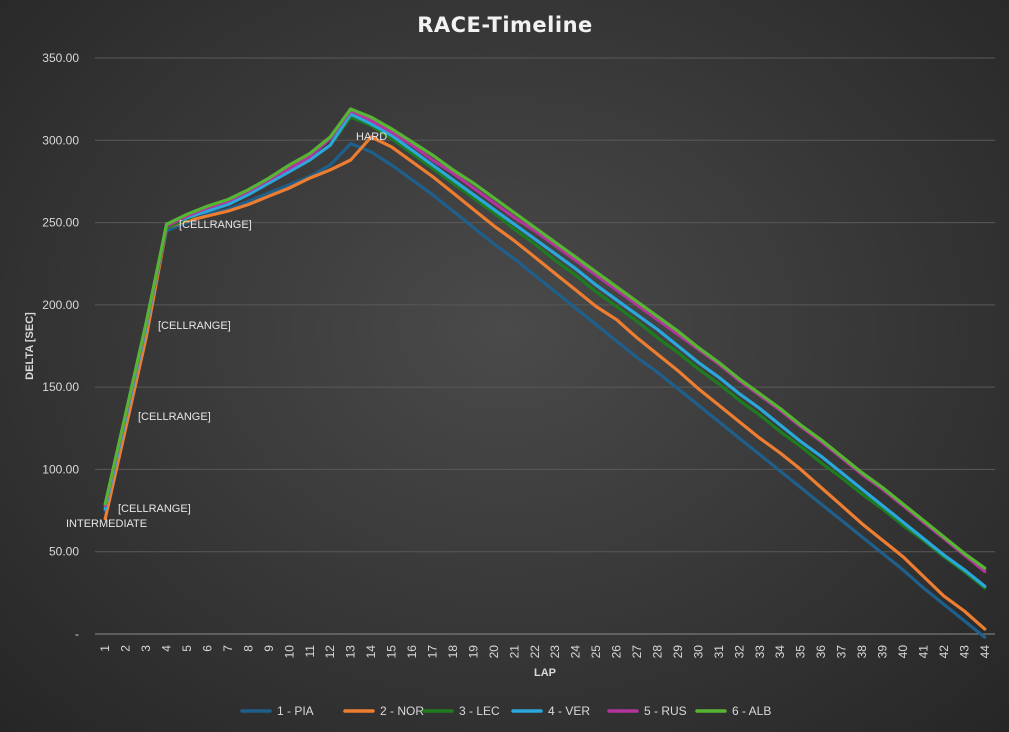  What do you see at coordinates (126, 648) in the screenshot?
I see `x-tick-label: 2` at bounding box center [126, 648].